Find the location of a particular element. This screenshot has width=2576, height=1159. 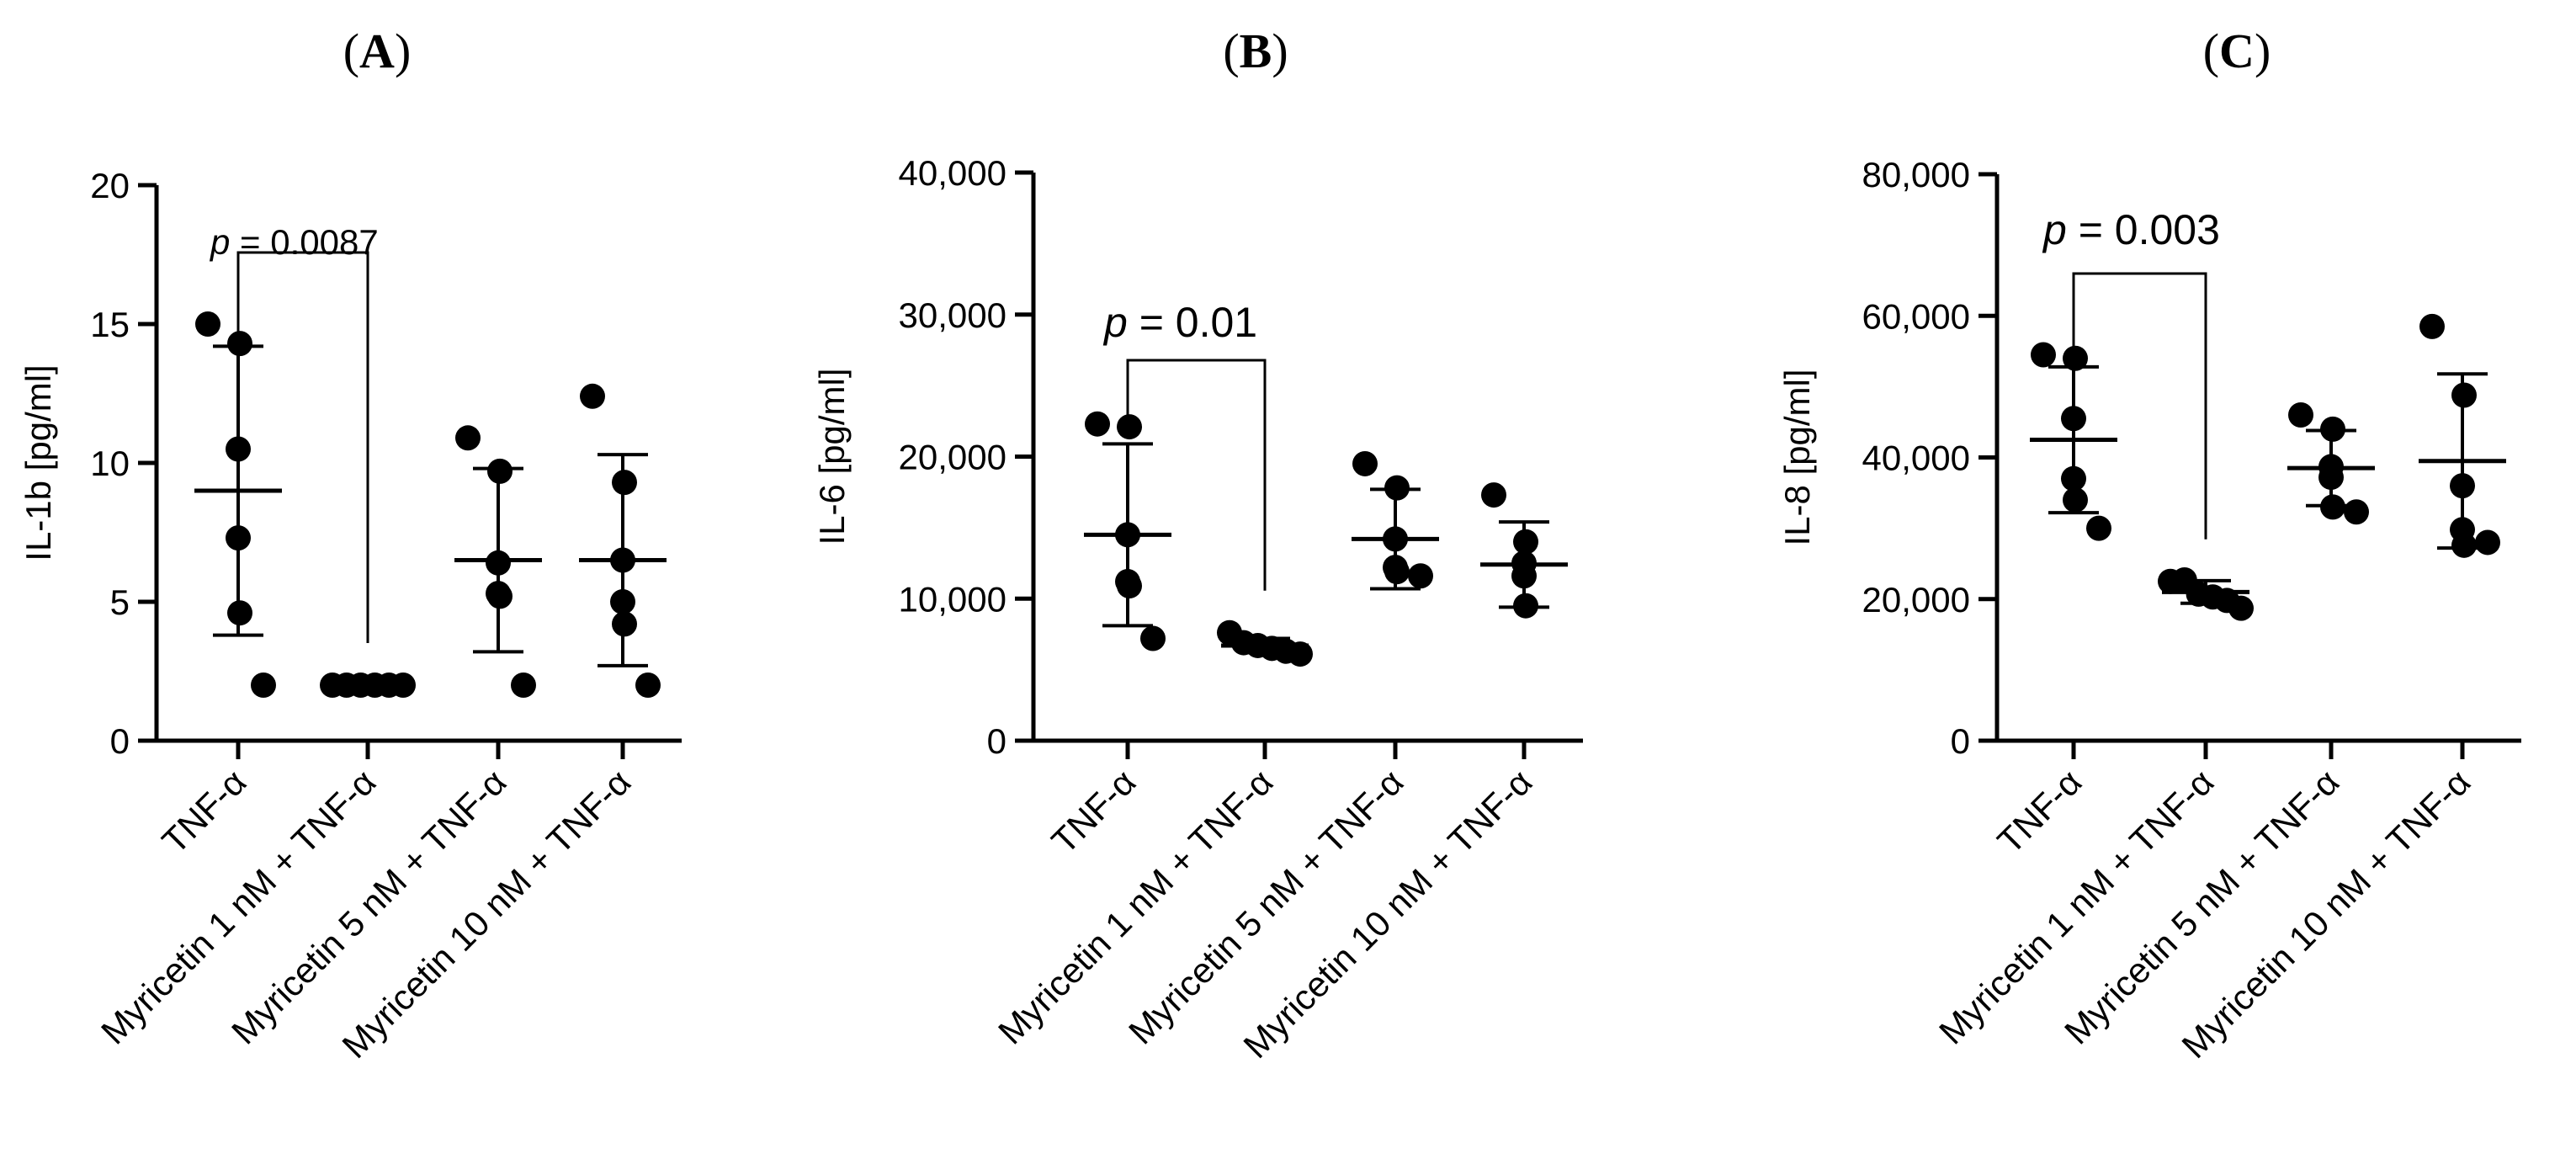

y-tick-label: 10,000 is located at coordinates (953, 599).